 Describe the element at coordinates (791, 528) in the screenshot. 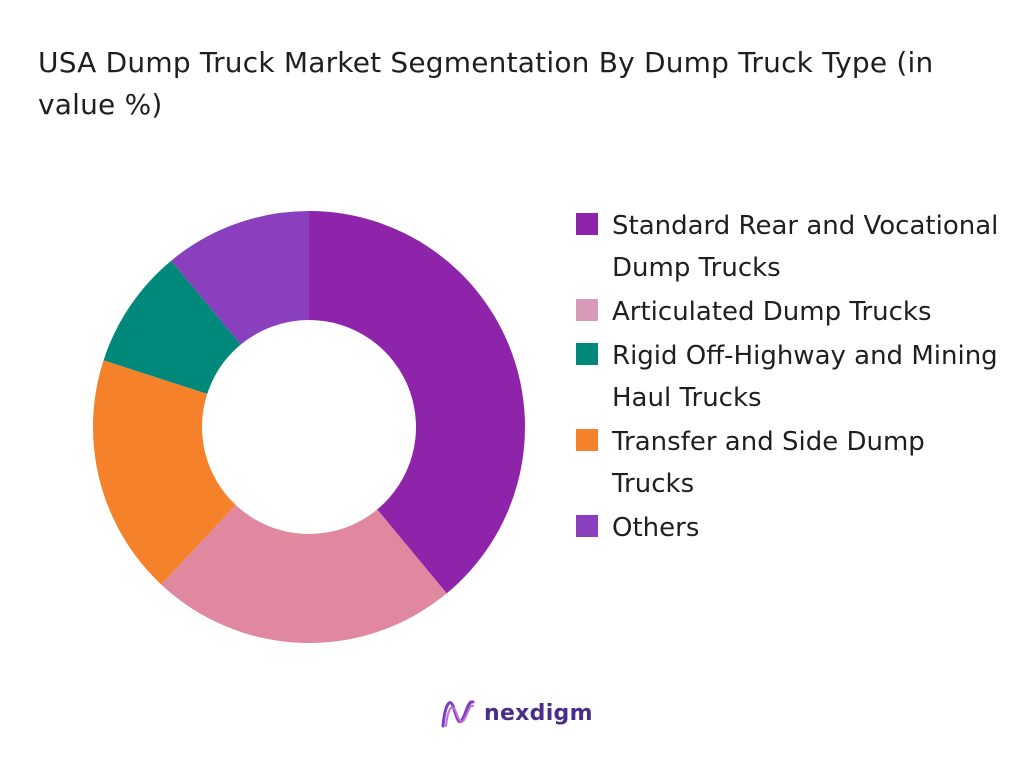

I see `legend-item: Others` at that location.